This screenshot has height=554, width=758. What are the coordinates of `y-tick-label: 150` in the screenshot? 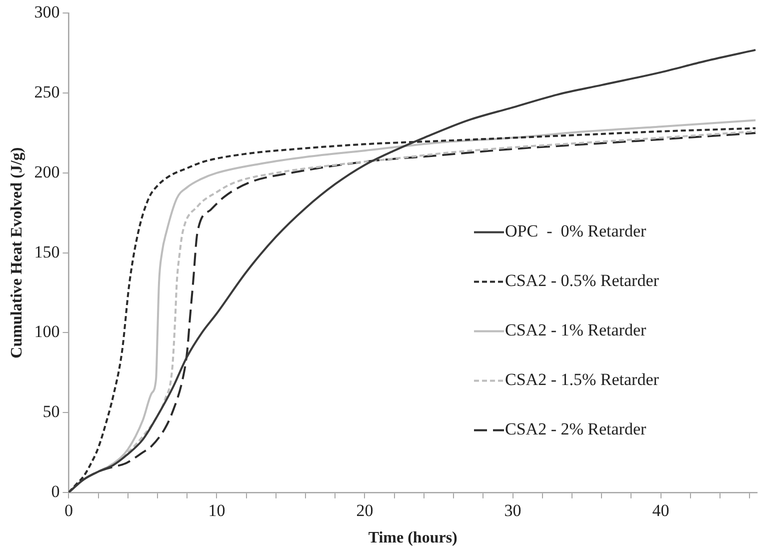 It's located at (47, 252).